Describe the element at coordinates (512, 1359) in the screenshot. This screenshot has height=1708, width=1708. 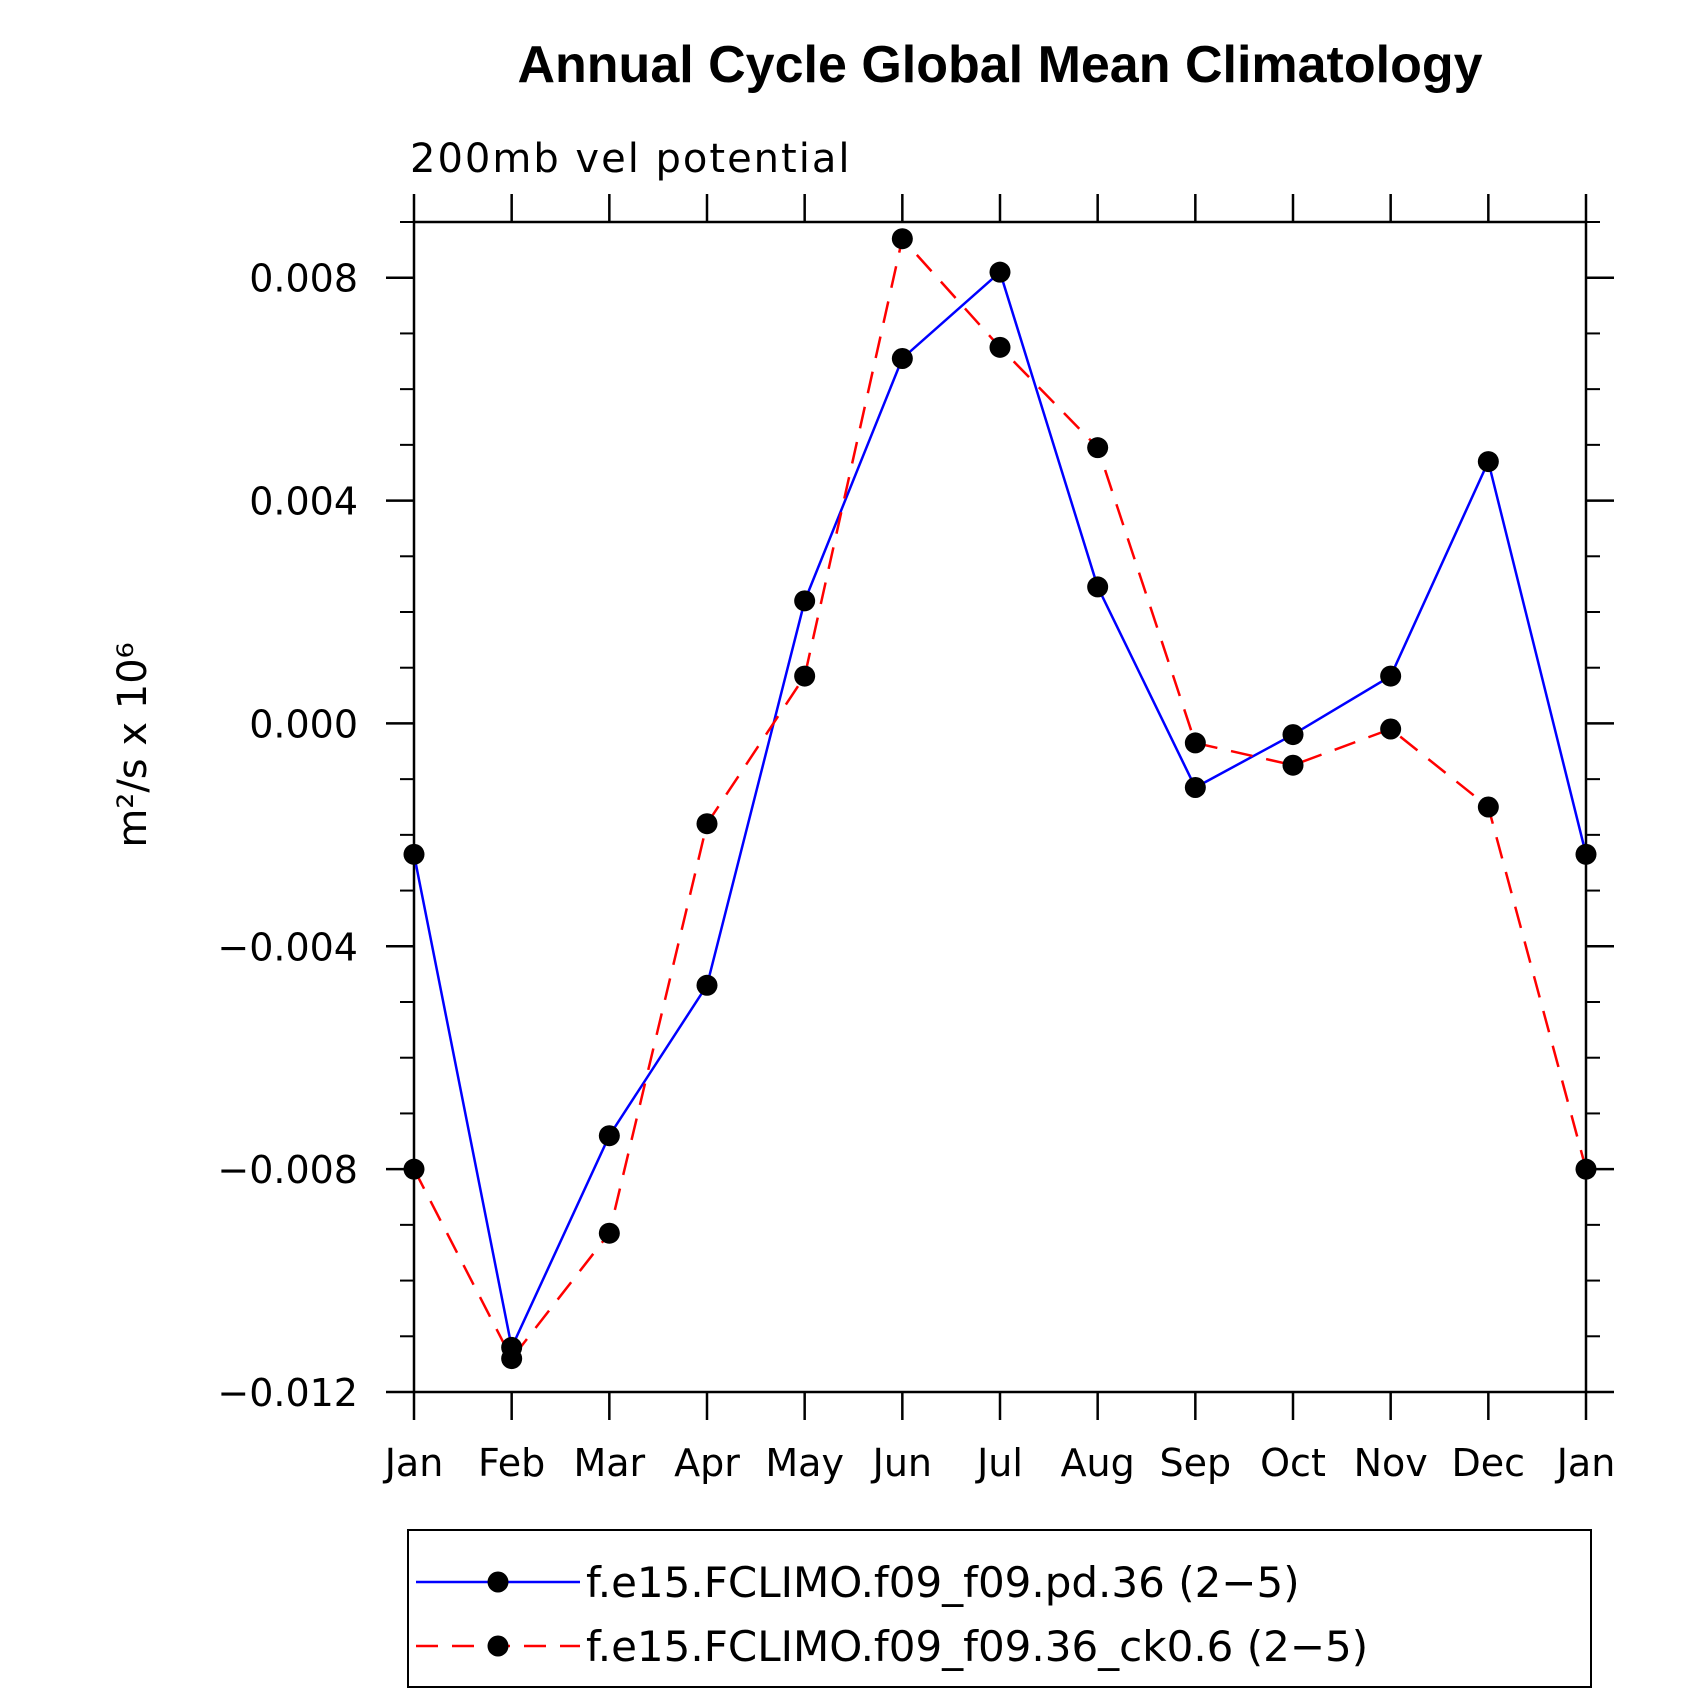
I see `data-point-s2-feb` at that location.